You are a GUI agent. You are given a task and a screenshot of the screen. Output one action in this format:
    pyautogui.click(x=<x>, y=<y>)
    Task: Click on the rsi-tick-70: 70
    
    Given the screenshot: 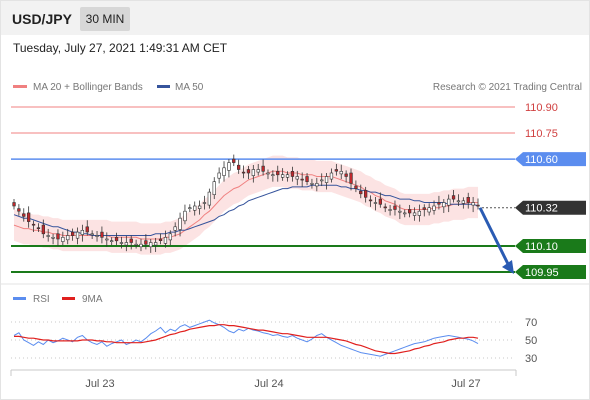 What is the action you would take?
    pyautogui.click(x=531, y=323)
    